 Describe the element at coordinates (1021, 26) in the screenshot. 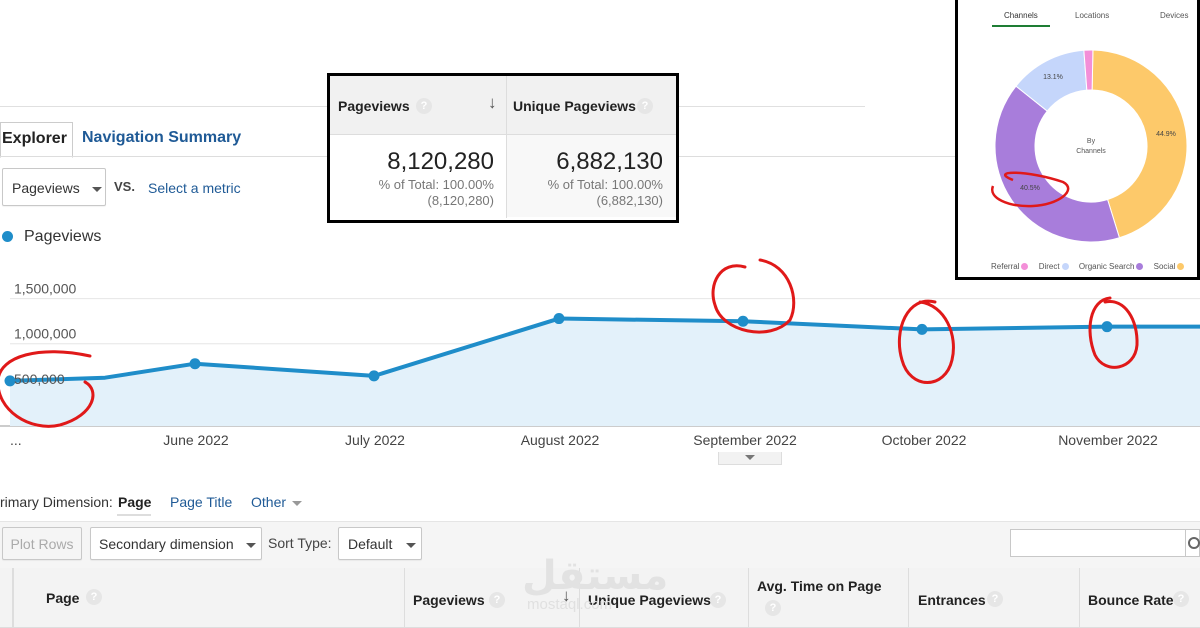

I see `donut-tab-underline` at that location.